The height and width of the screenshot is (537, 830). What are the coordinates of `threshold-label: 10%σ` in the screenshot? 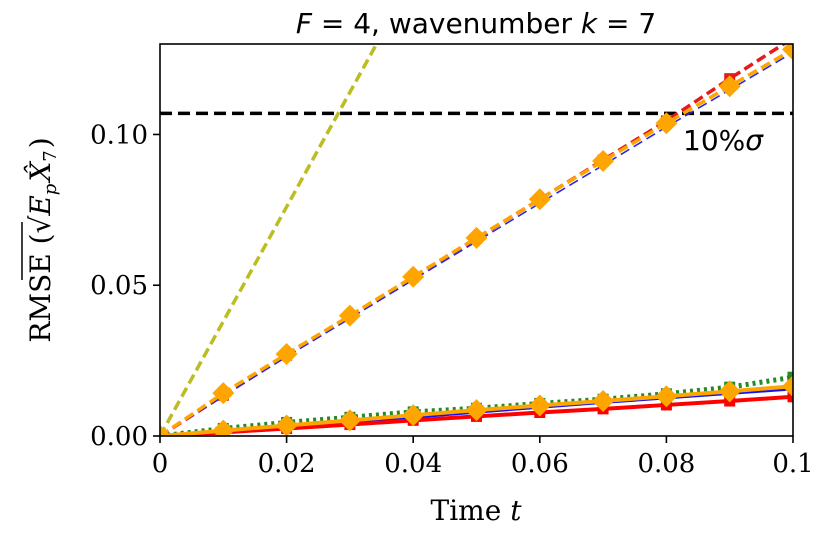 It's located at (723, 140).